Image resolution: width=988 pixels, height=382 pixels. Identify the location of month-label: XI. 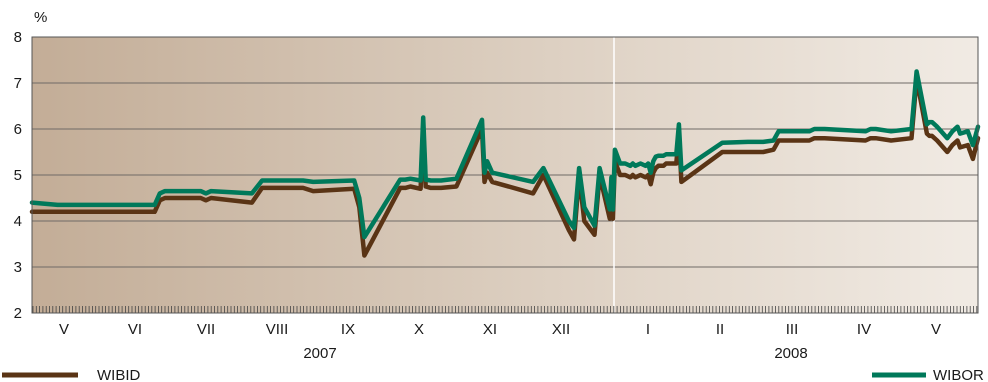
(490, 329).